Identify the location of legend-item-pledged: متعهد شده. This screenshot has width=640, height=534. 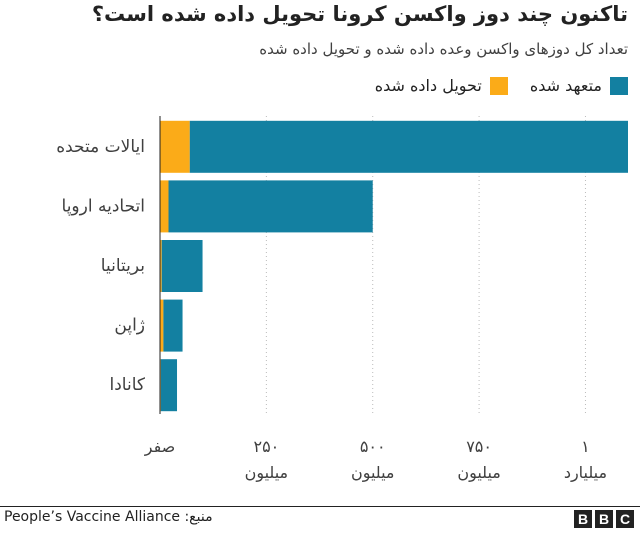
(579, 85).